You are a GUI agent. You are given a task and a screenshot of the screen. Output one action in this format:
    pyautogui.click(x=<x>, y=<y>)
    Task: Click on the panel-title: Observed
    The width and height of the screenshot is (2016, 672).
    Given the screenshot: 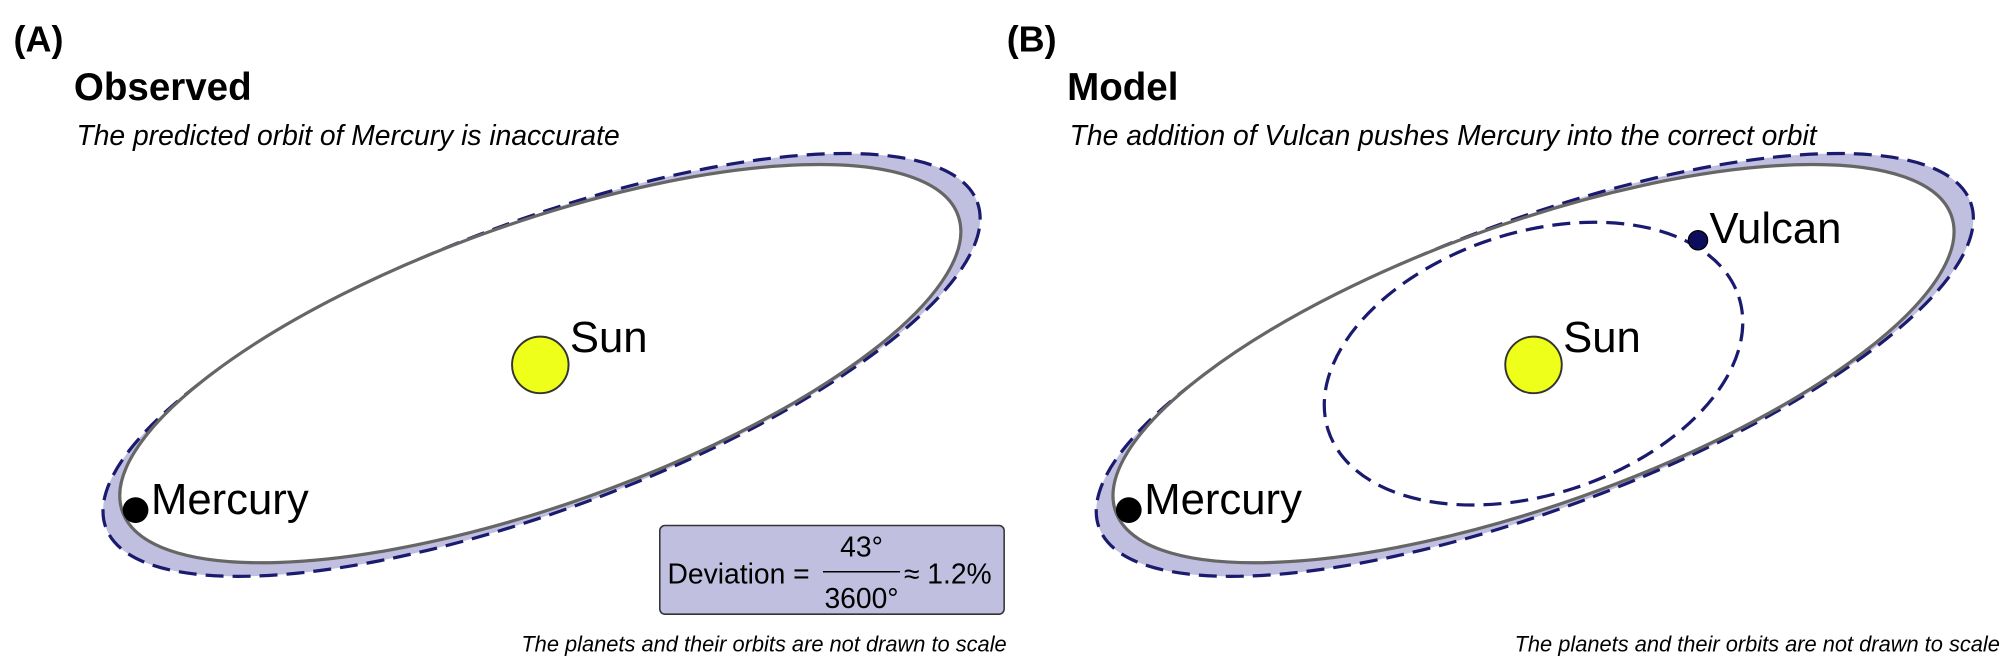 What is the action you would take?
    pyautogui.click(x=163, y=87)
    